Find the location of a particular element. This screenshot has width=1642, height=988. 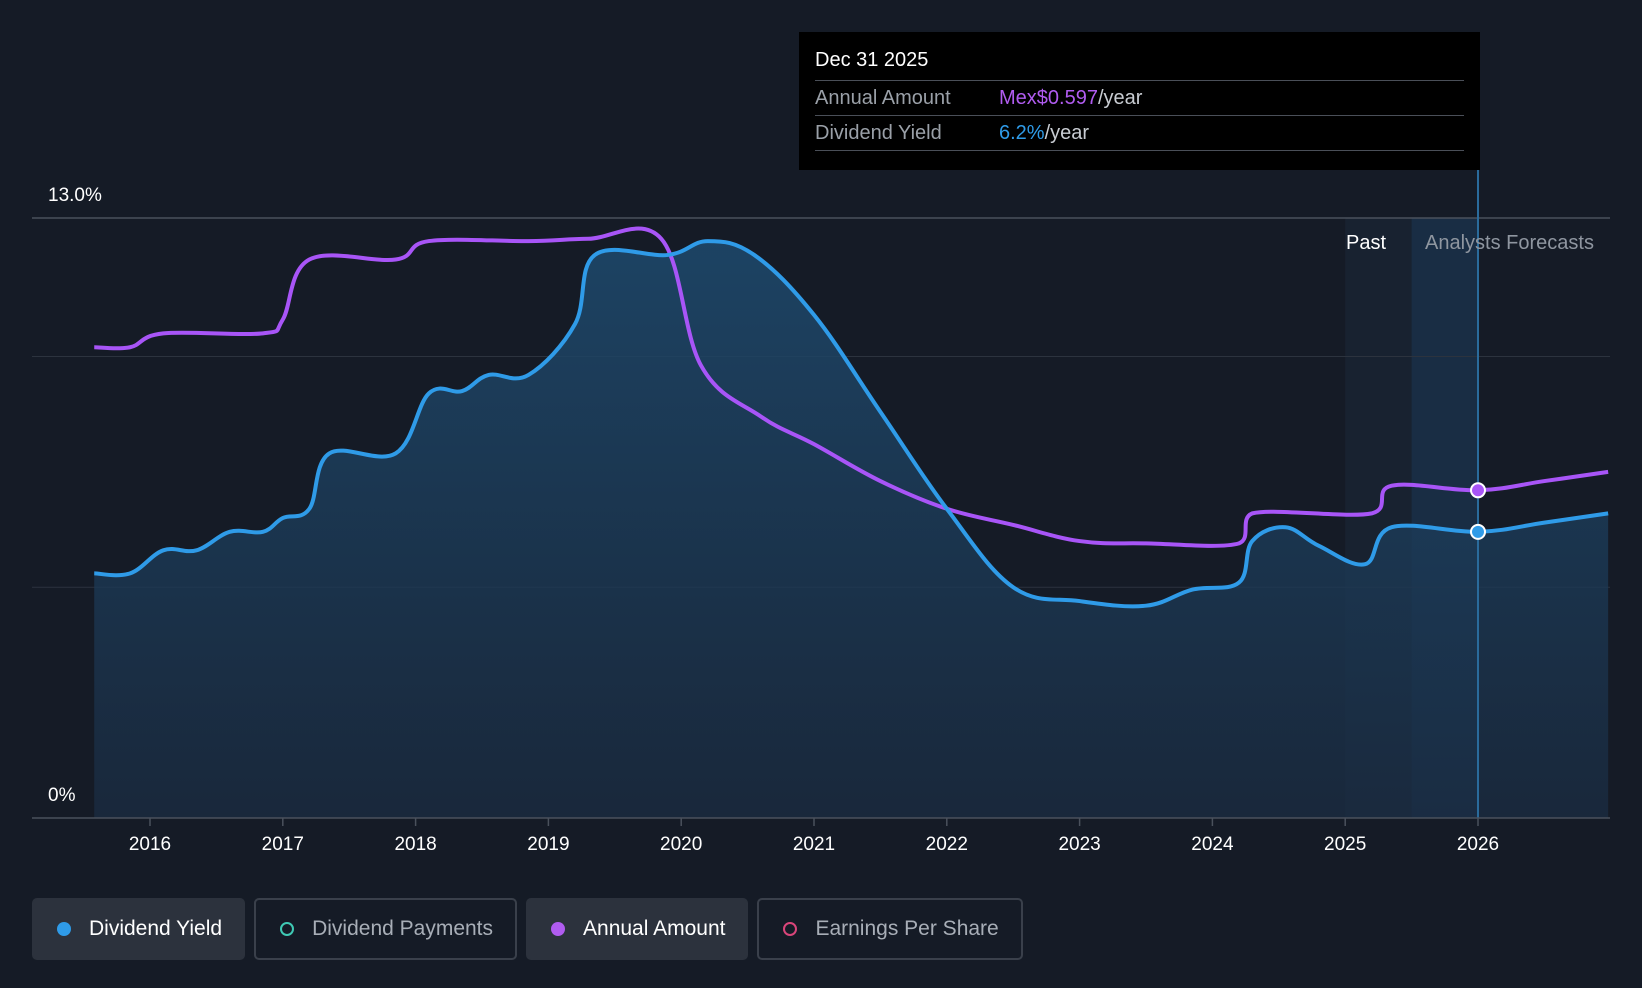

x-tick-label: 2017 is located at coordinates (283, 844).